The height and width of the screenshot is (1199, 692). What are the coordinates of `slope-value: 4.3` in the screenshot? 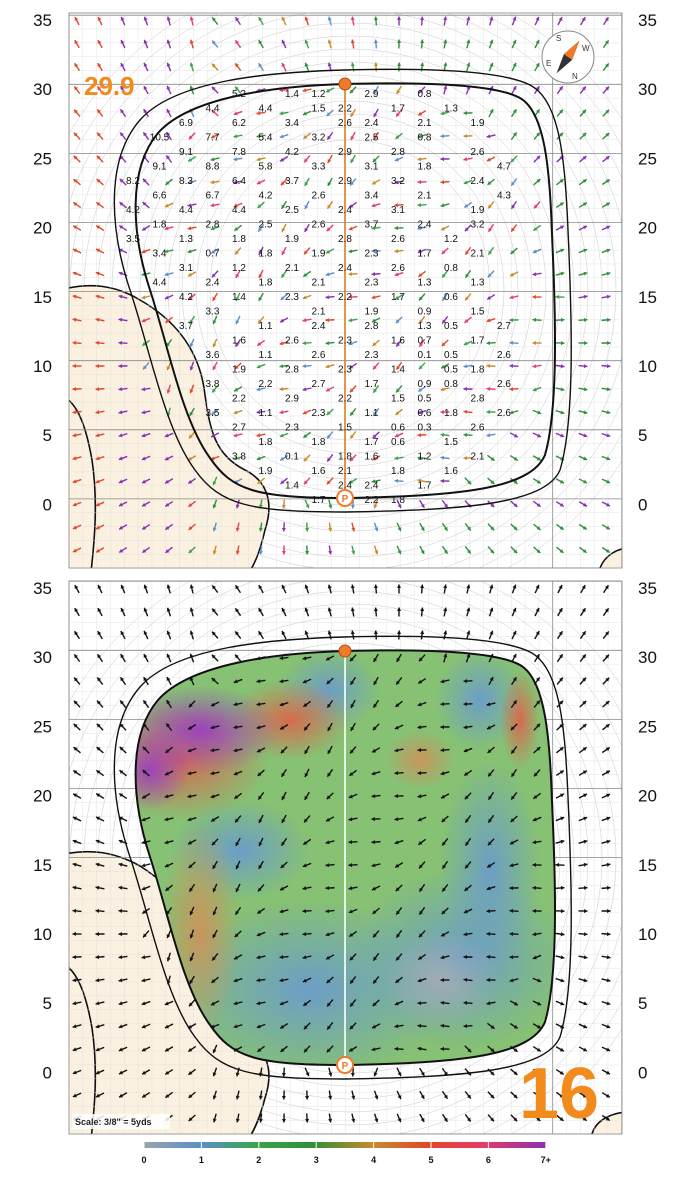 It's located at (504, 196).